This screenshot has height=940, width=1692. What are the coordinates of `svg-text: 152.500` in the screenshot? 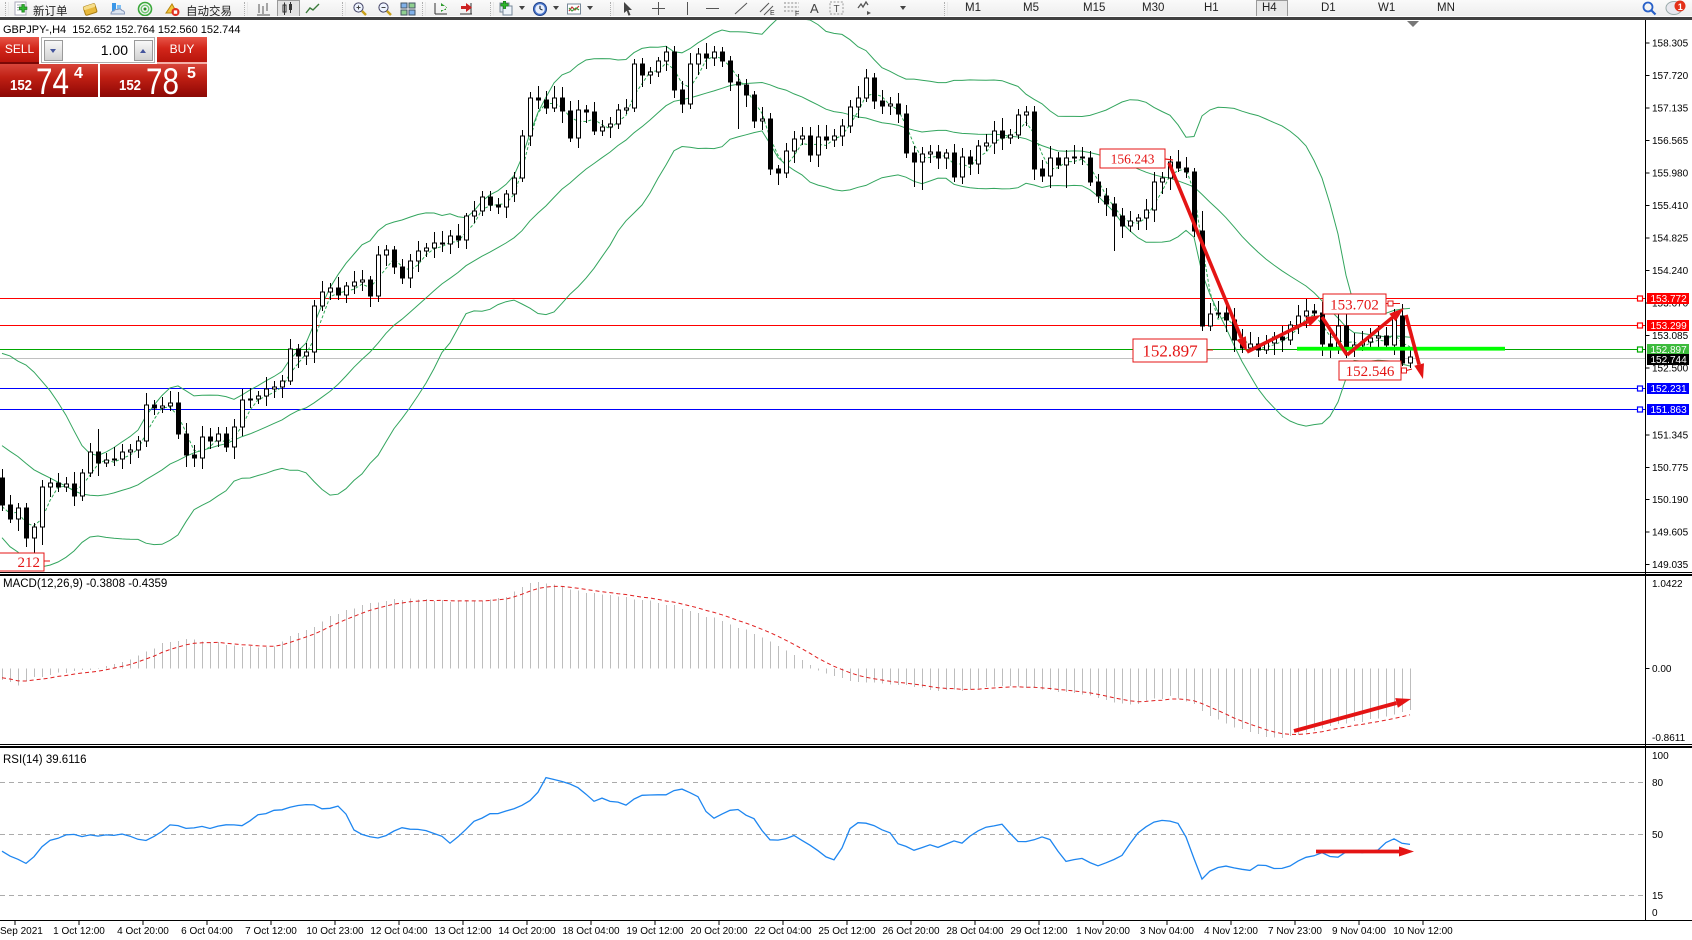 It's located at (1670, 369).